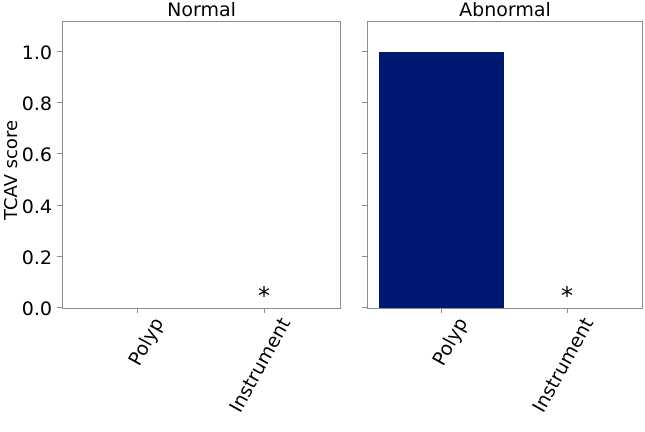  What do you see at coordinates (441, 180) in the screenshot?
I see `bar-abnormal-polyp` at bounding box center [441, 180].